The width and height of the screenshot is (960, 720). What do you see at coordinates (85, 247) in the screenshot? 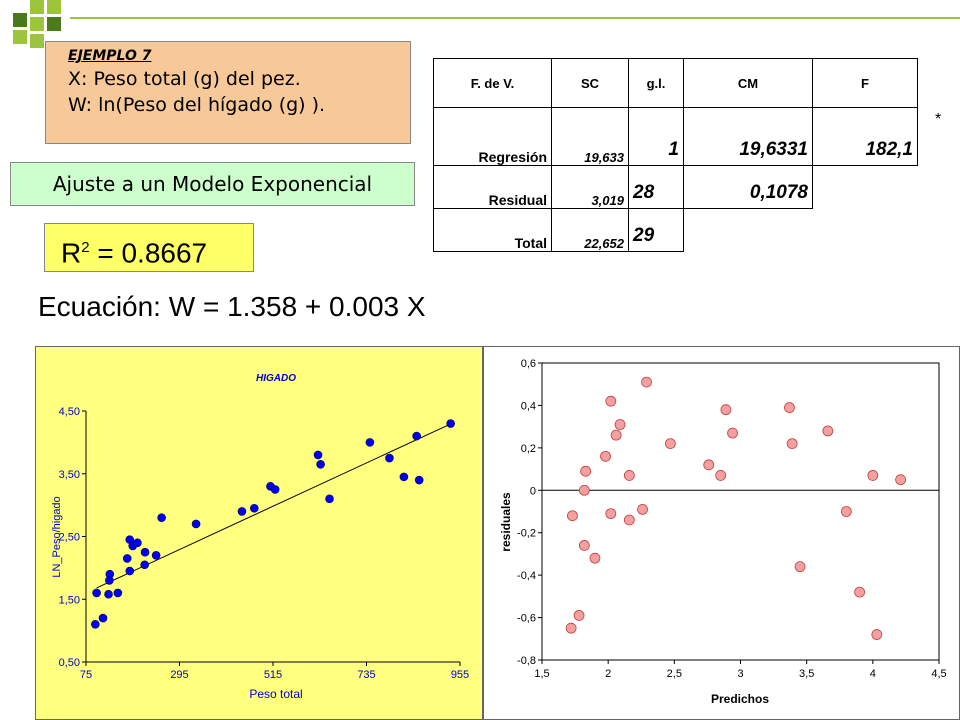
I see `r2-superscript: 2` at bounding box center [85, 247].